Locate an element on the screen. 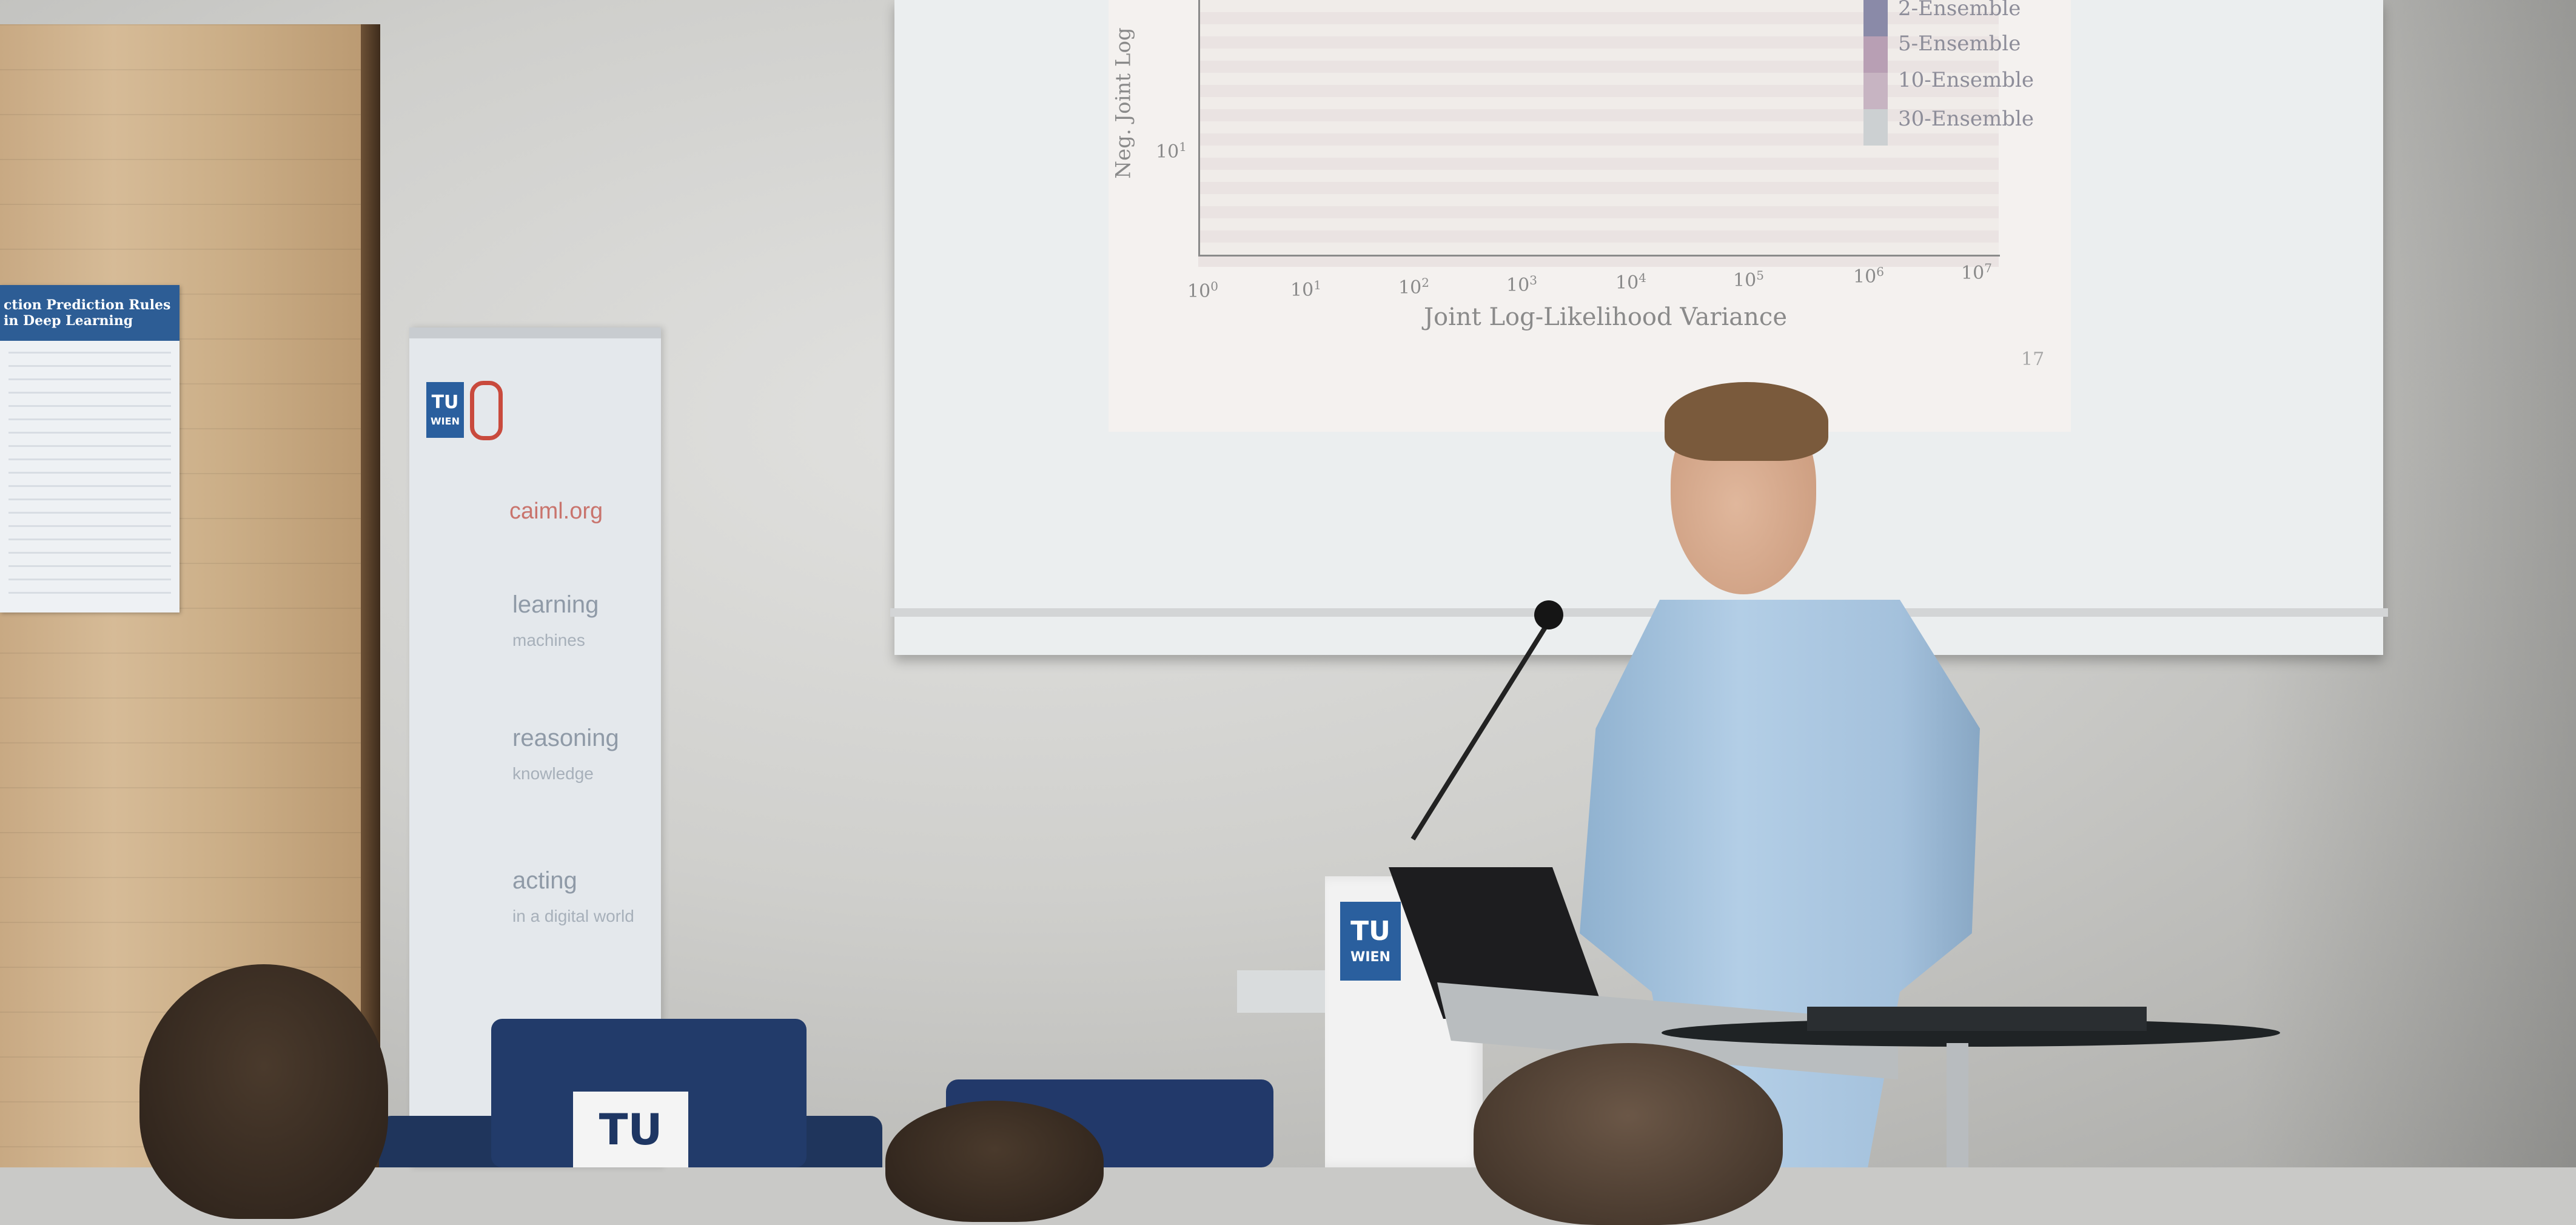  banner-word-learning: learning is located at coordinates (555, 604).